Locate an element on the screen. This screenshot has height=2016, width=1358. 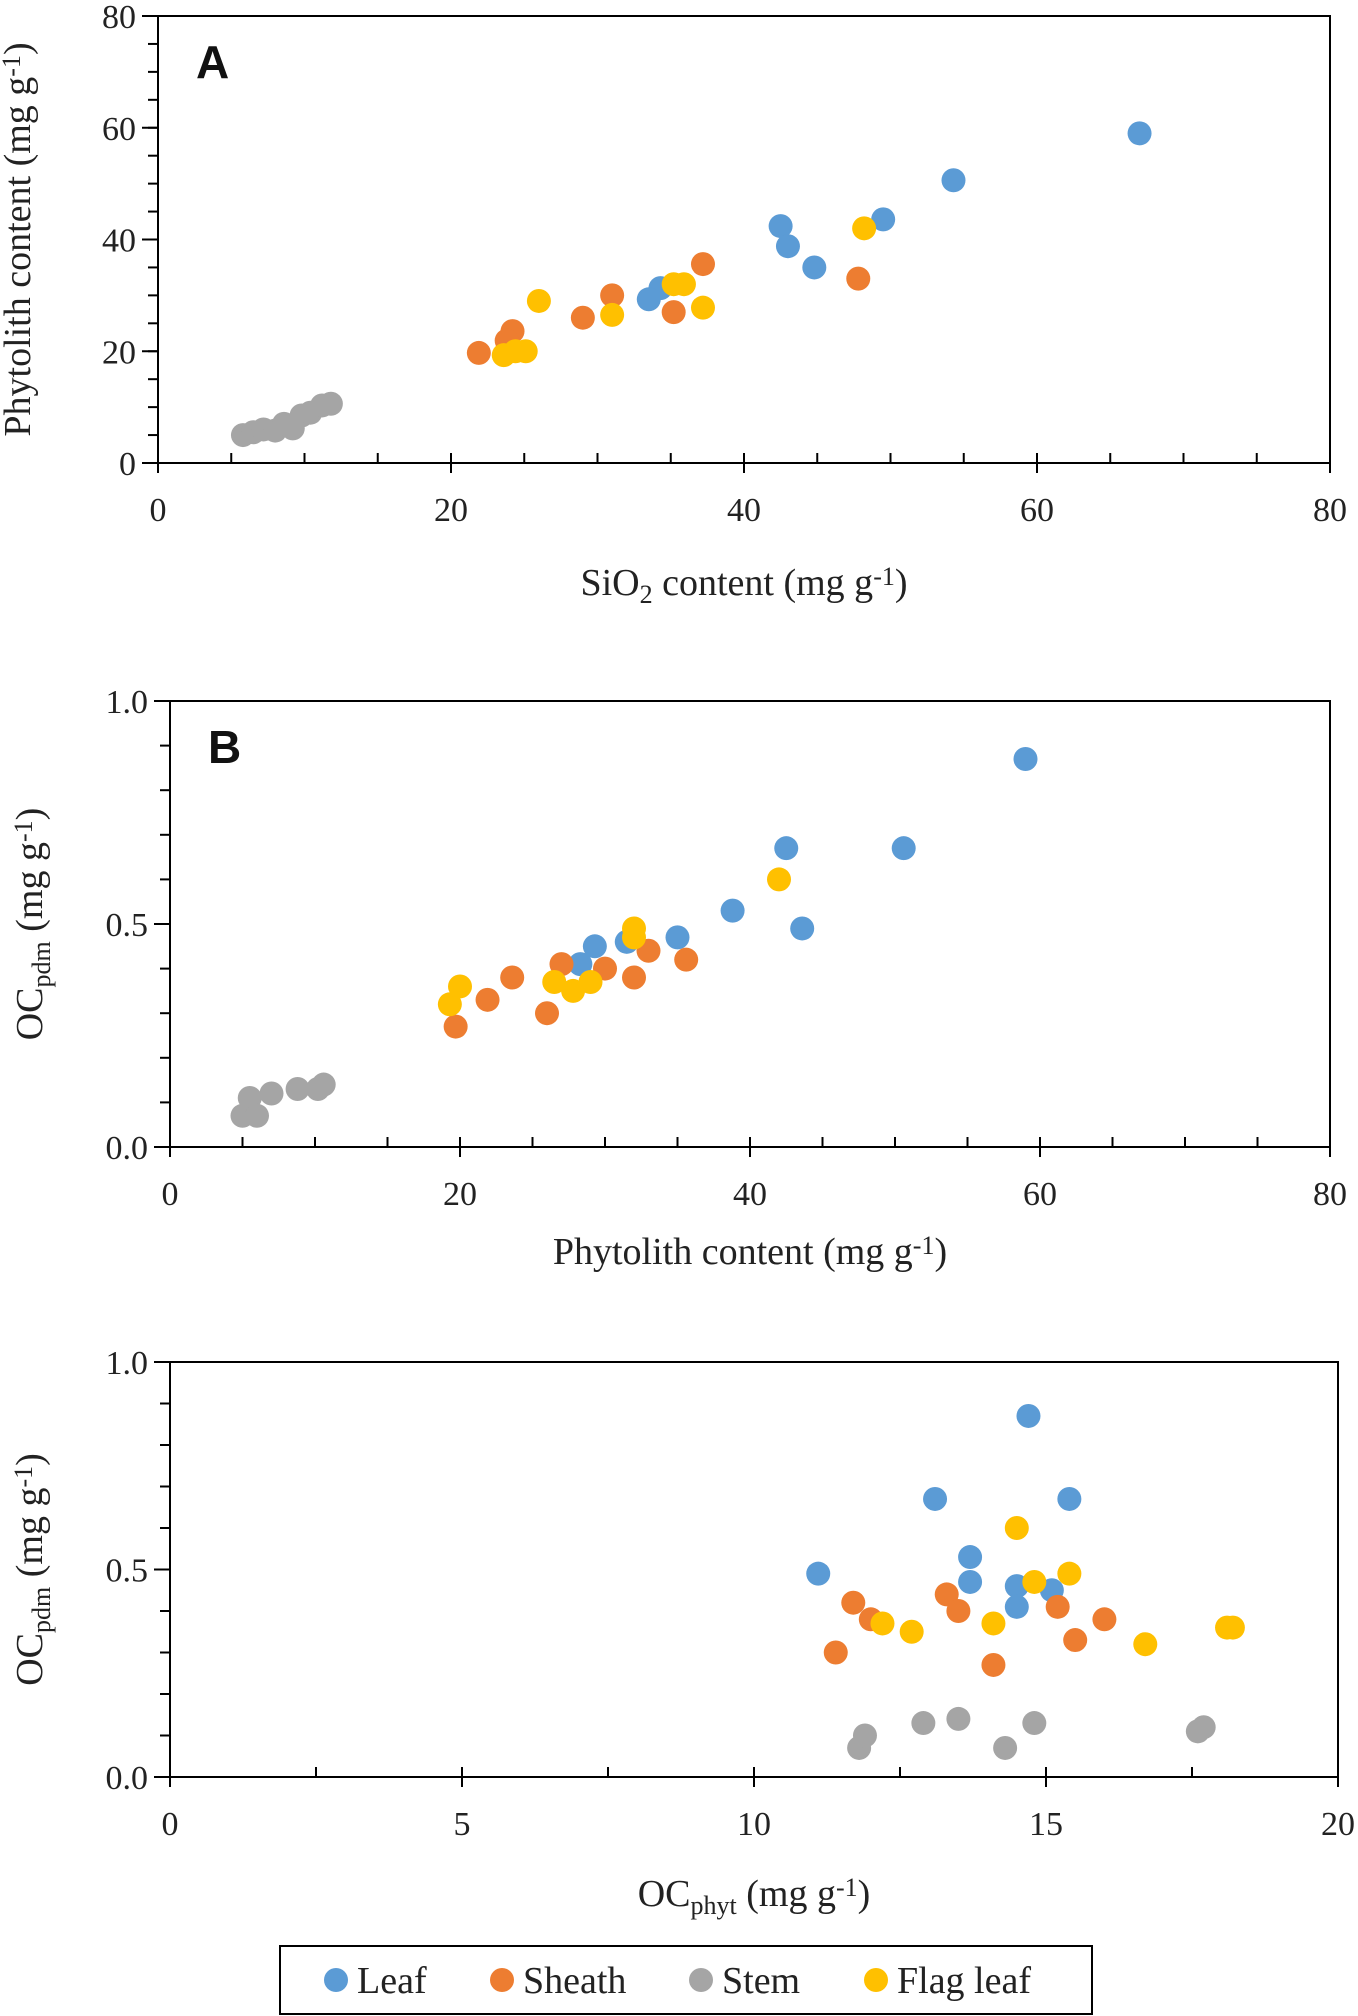
x-axis-title-b-end: ) is located at coordinates (940, 1252).